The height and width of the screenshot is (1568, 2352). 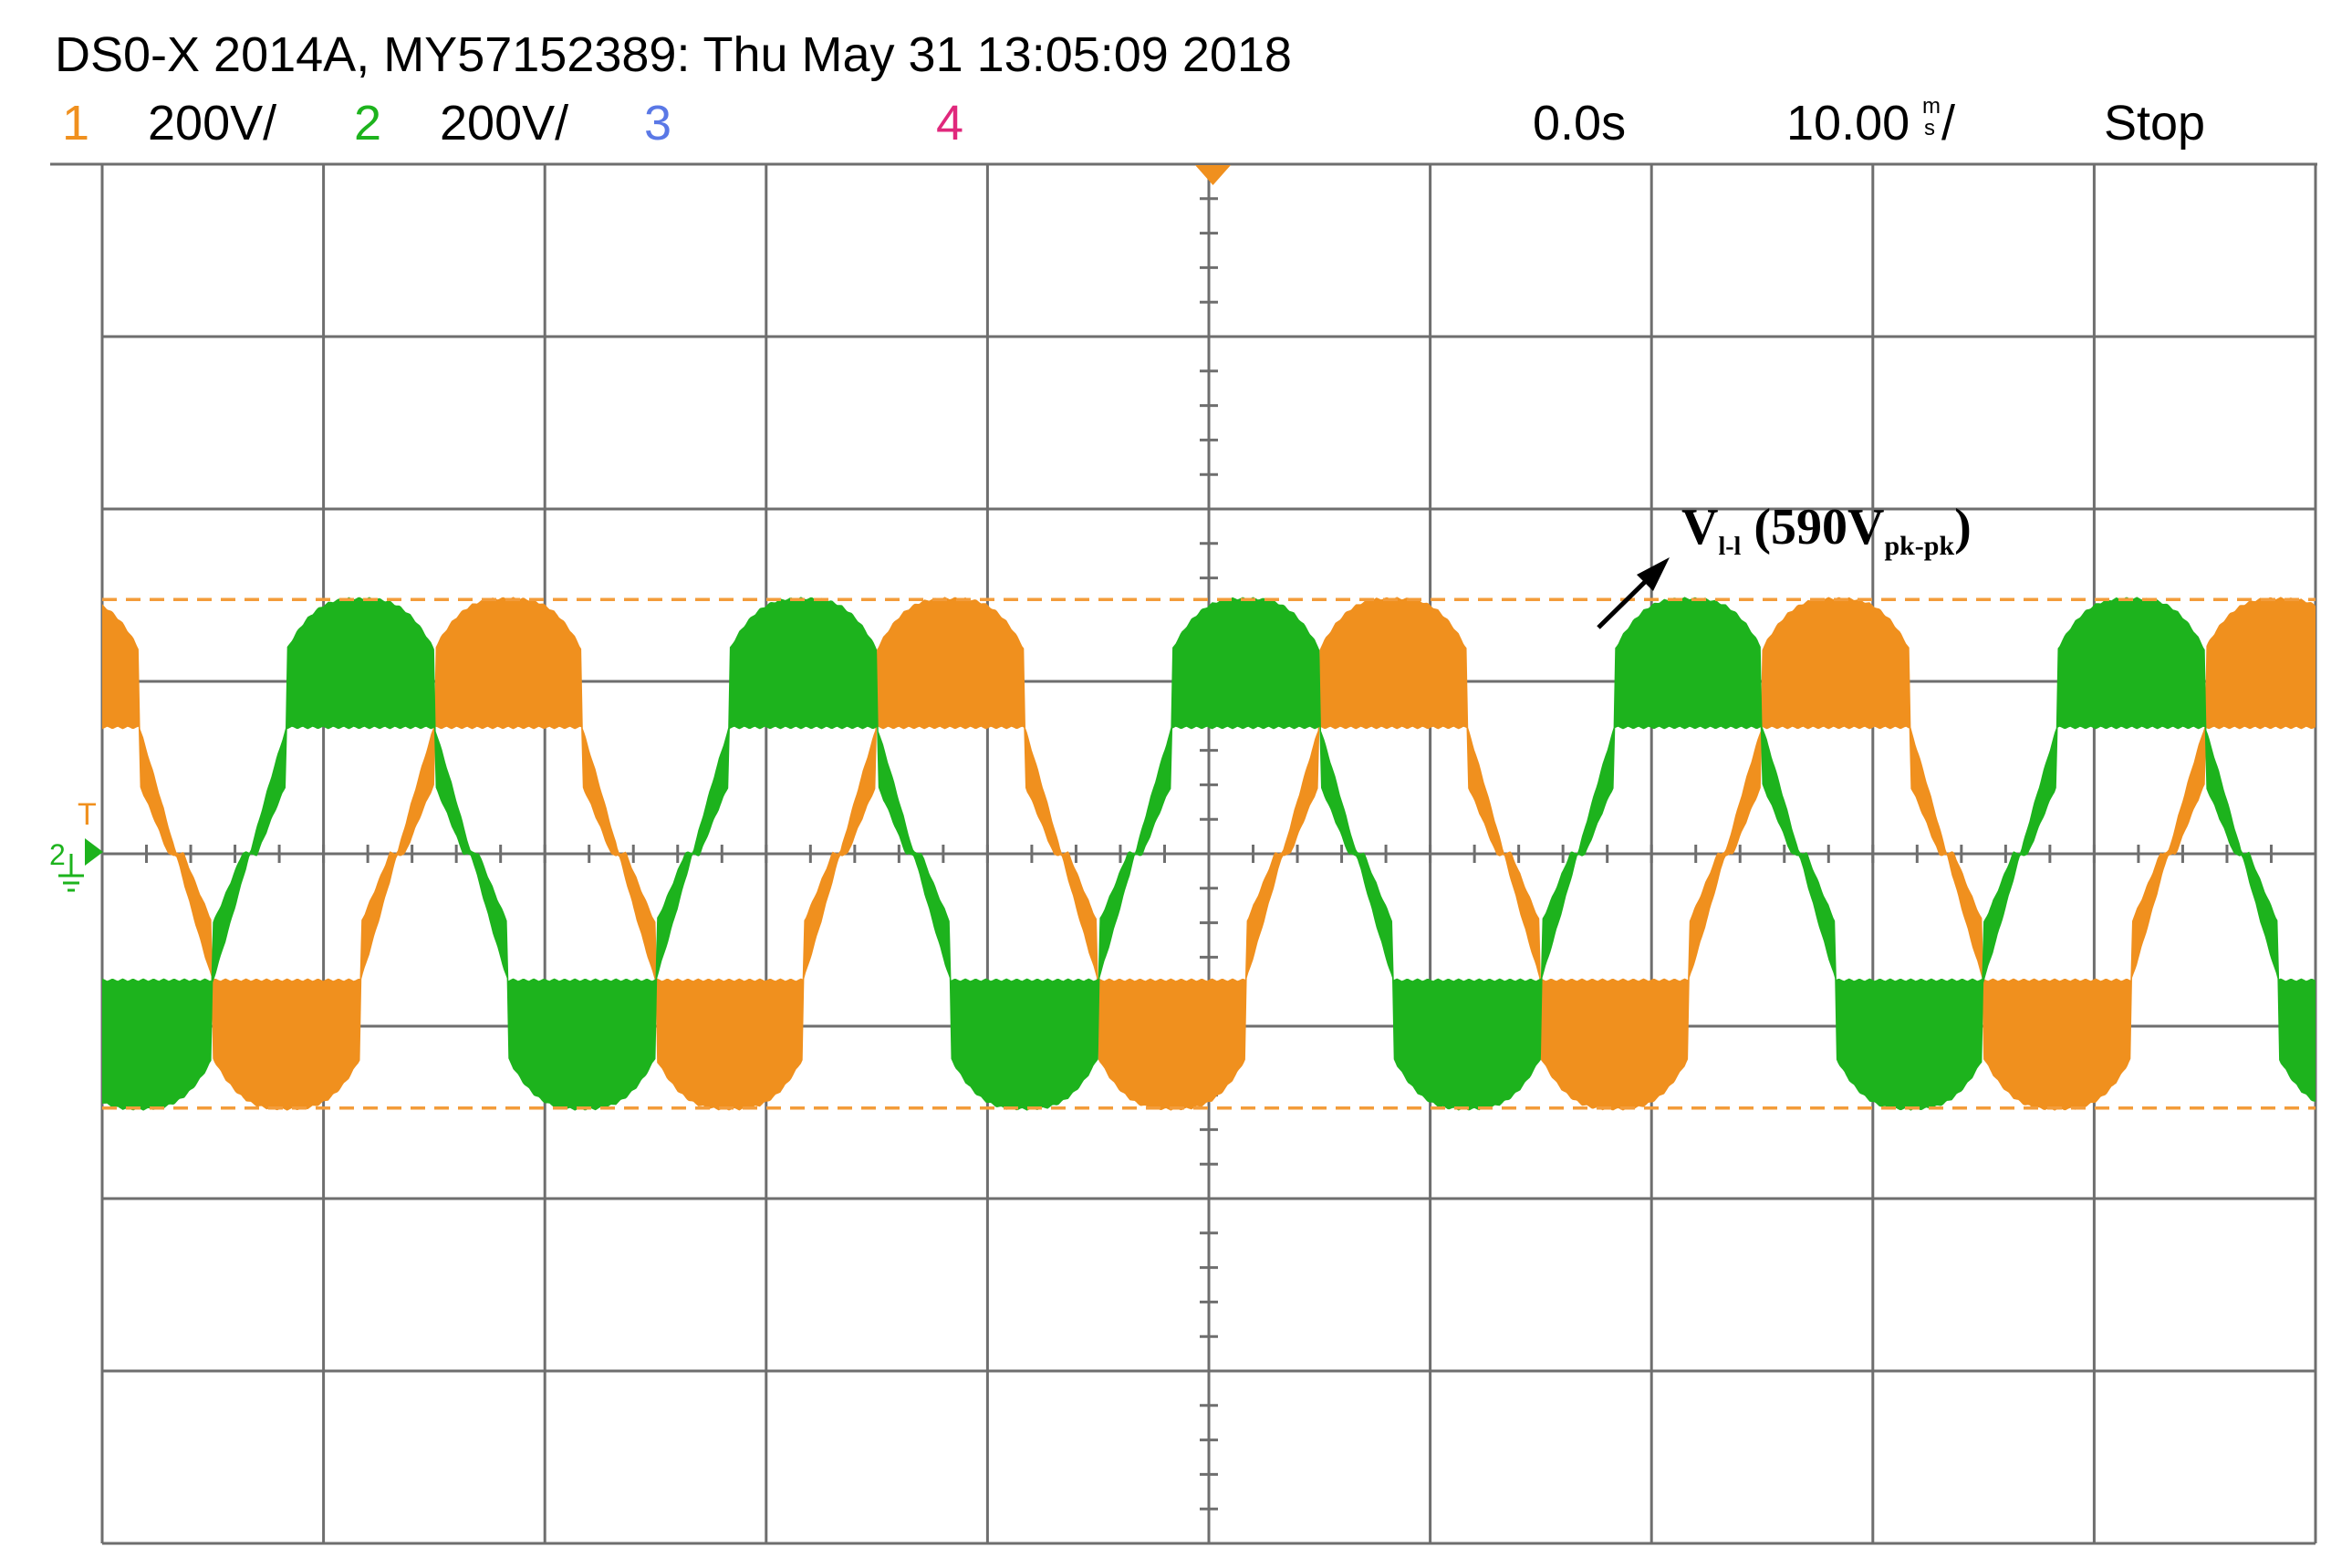 I want to click on ch2-scale: 200V/, so click(x=504, y=123).